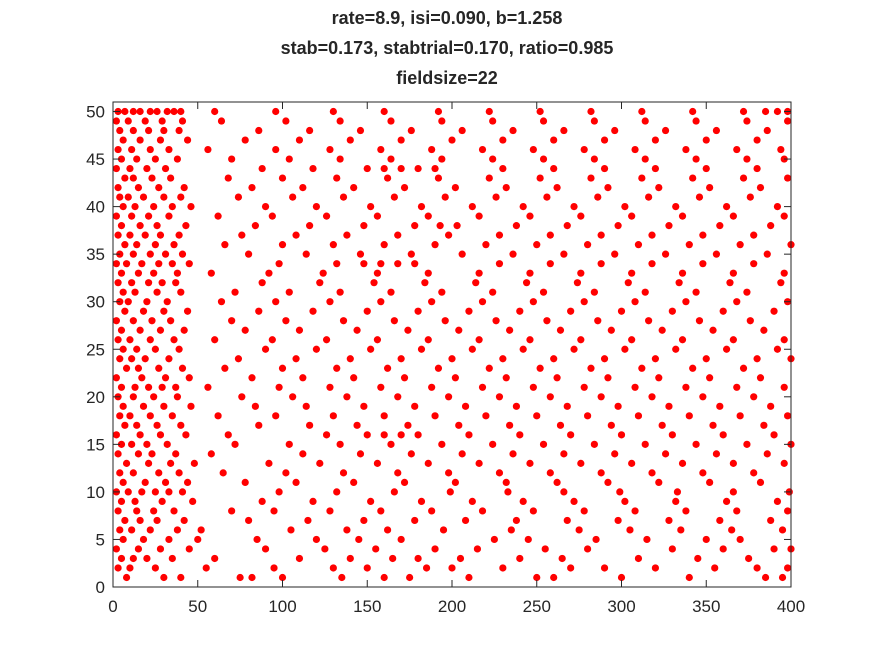 Image resolution: width=875 pixels, height=656 pixels. Describe the element at coordinates (95, 492) in the screenshot. I see `y-tick-label: 10` at that location.